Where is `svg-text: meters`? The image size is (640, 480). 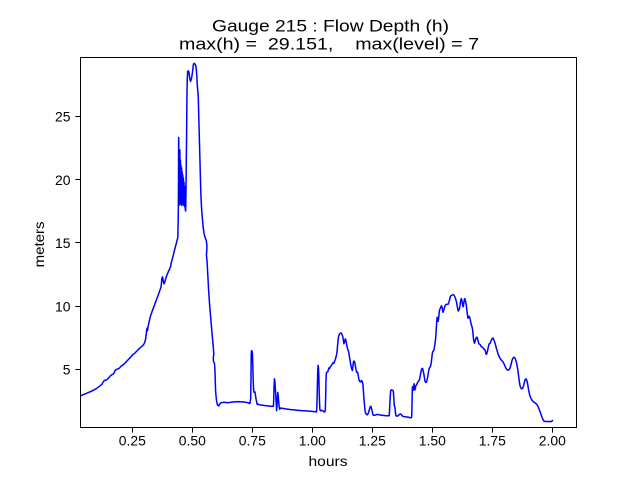 svg-text: meters is located at coordinates (39, 244).